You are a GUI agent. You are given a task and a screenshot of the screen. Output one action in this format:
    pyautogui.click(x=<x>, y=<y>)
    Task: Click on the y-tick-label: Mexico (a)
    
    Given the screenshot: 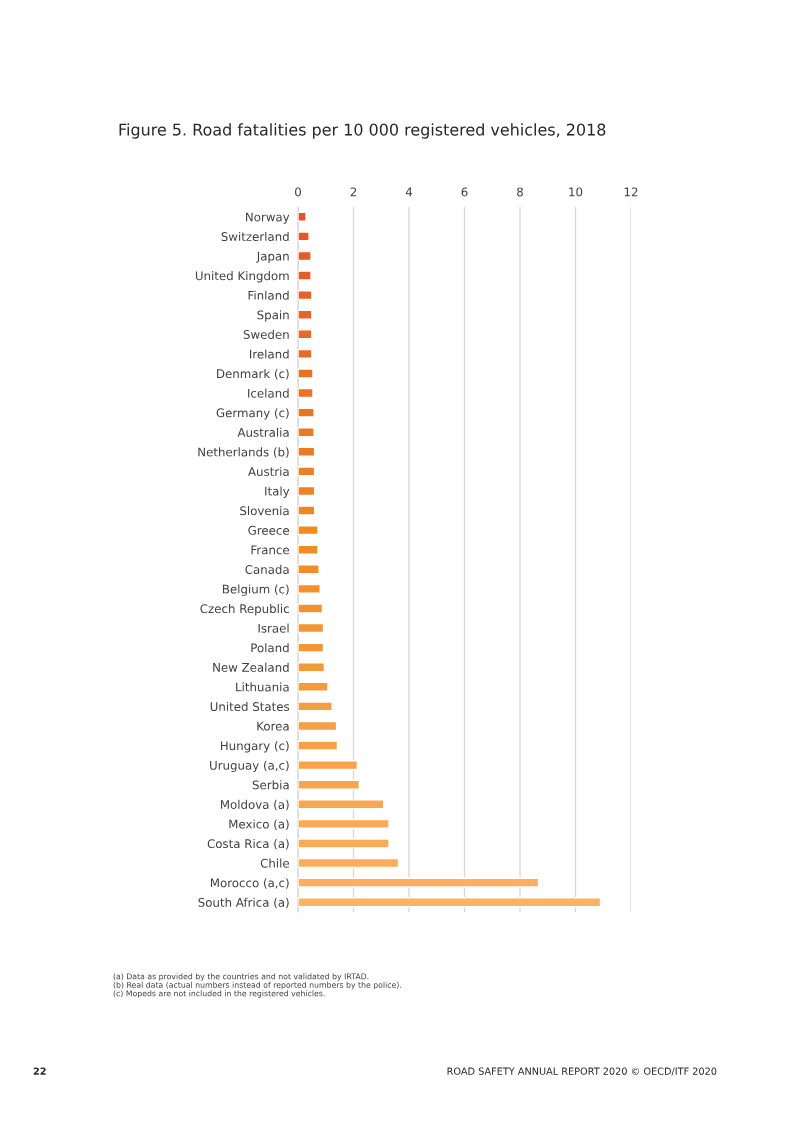 What is the action you would take?
    pyautogui.click(x=259, y=824)
    